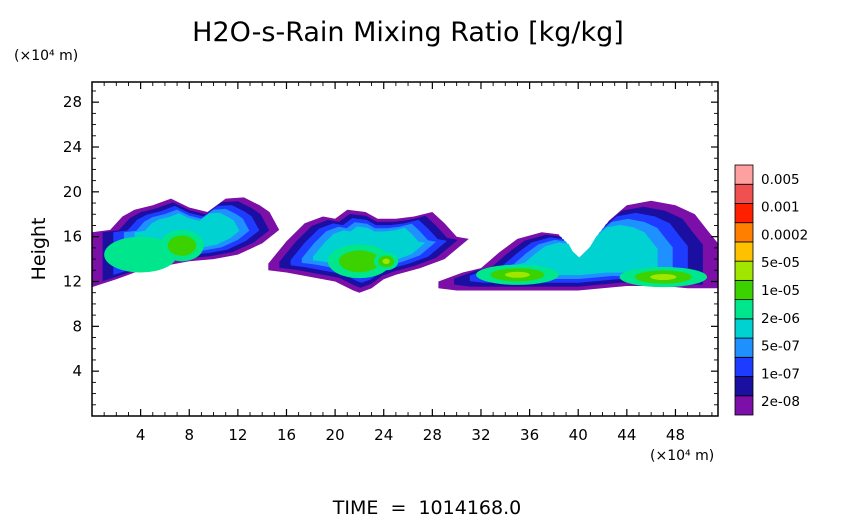 Image resolution: width=854 pixels, height=519 pixels. What do you see at coordinates (141, 435) in the screenshot?
I see `x-tick-label: 4` at bounding box center [141, 435].